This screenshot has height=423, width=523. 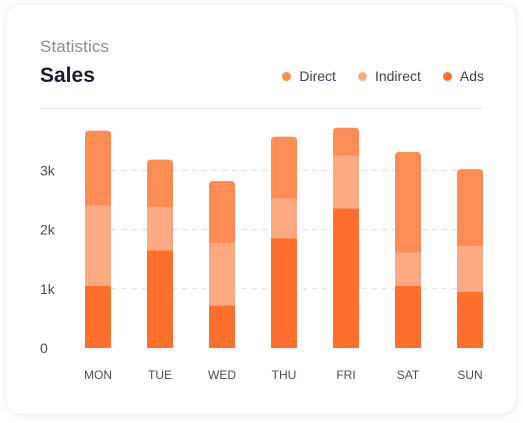 What do you see at coordinates (44, 348) in the screenshot?
I see `y-tick-label: 0` at bounding box center [44, 348].